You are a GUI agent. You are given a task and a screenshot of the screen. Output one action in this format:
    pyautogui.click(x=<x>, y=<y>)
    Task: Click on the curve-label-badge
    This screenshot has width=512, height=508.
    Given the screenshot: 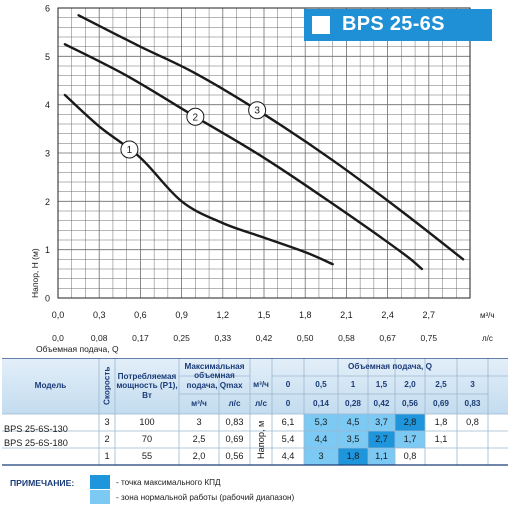 What is the action you would take?
    pyautogui.click(x=257, y=110)
    